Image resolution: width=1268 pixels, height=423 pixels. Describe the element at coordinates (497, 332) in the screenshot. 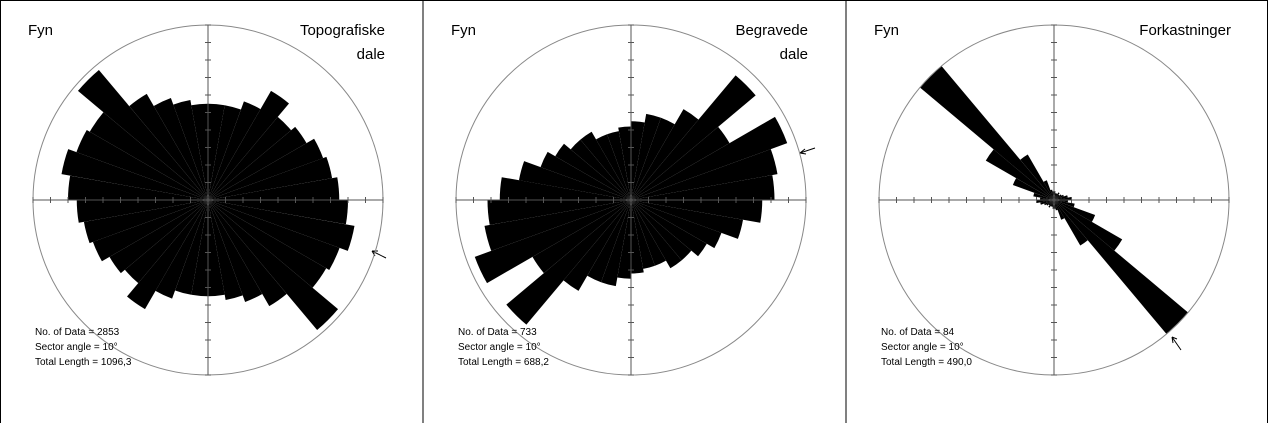

I see `annotation: No. of Data = 733` at that location.